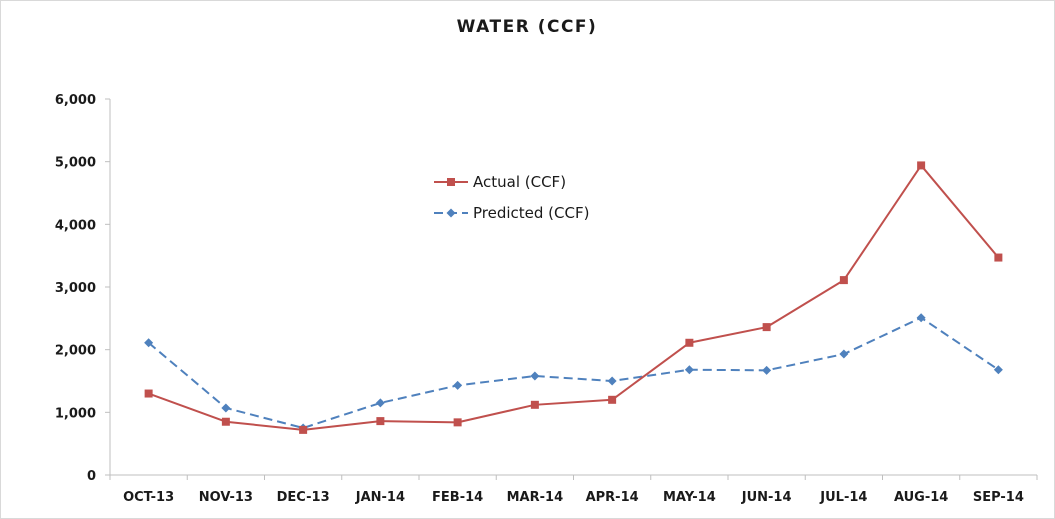 This screenshot has height=519, width=1055. Describe the element at coordinates (527, 27) in the screenshot. I see `chart-title: WATER (CCF)` at that location.